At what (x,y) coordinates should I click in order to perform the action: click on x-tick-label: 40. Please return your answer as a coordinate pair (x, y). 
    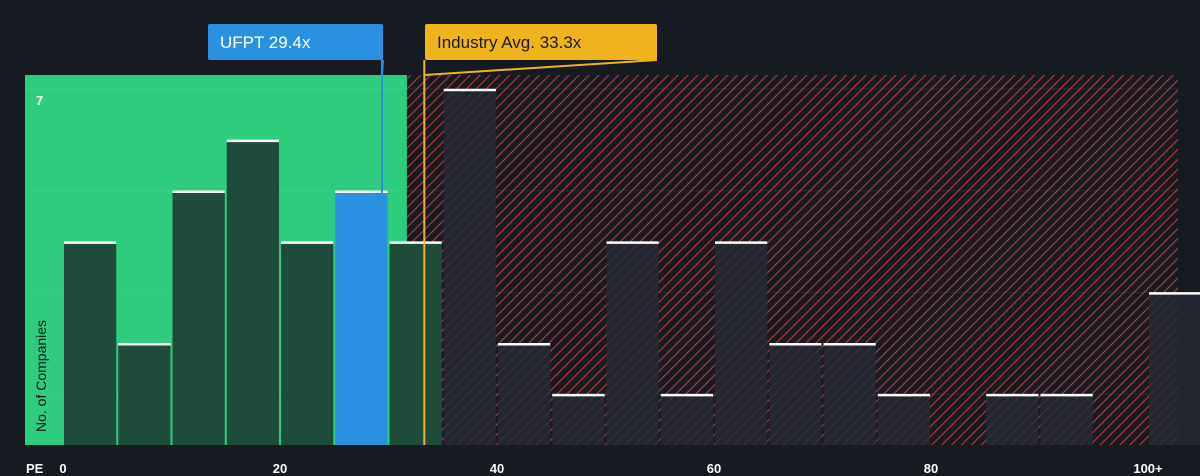
    Looking at the image, I should click on (497, 468).